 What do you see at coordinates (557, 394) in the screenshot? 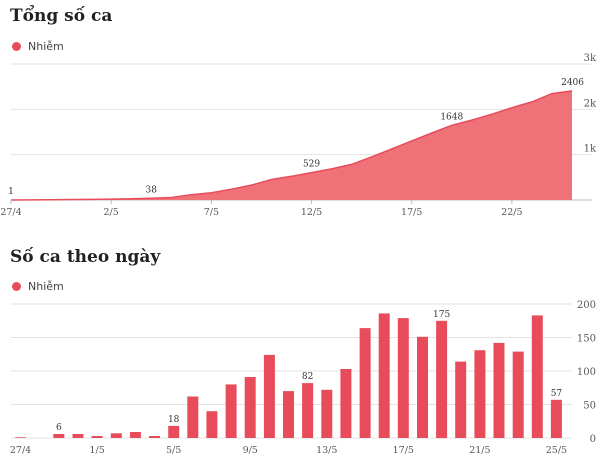
I see `data-label: 57` at bounding box center [557, 394].